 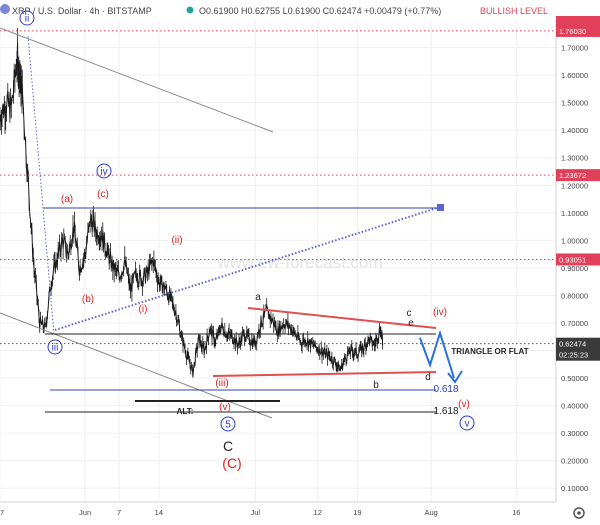 What do you see at coordinates (411, 323) in the screenshot?
I see `wave-label: e` at bounding box center [411, 323].